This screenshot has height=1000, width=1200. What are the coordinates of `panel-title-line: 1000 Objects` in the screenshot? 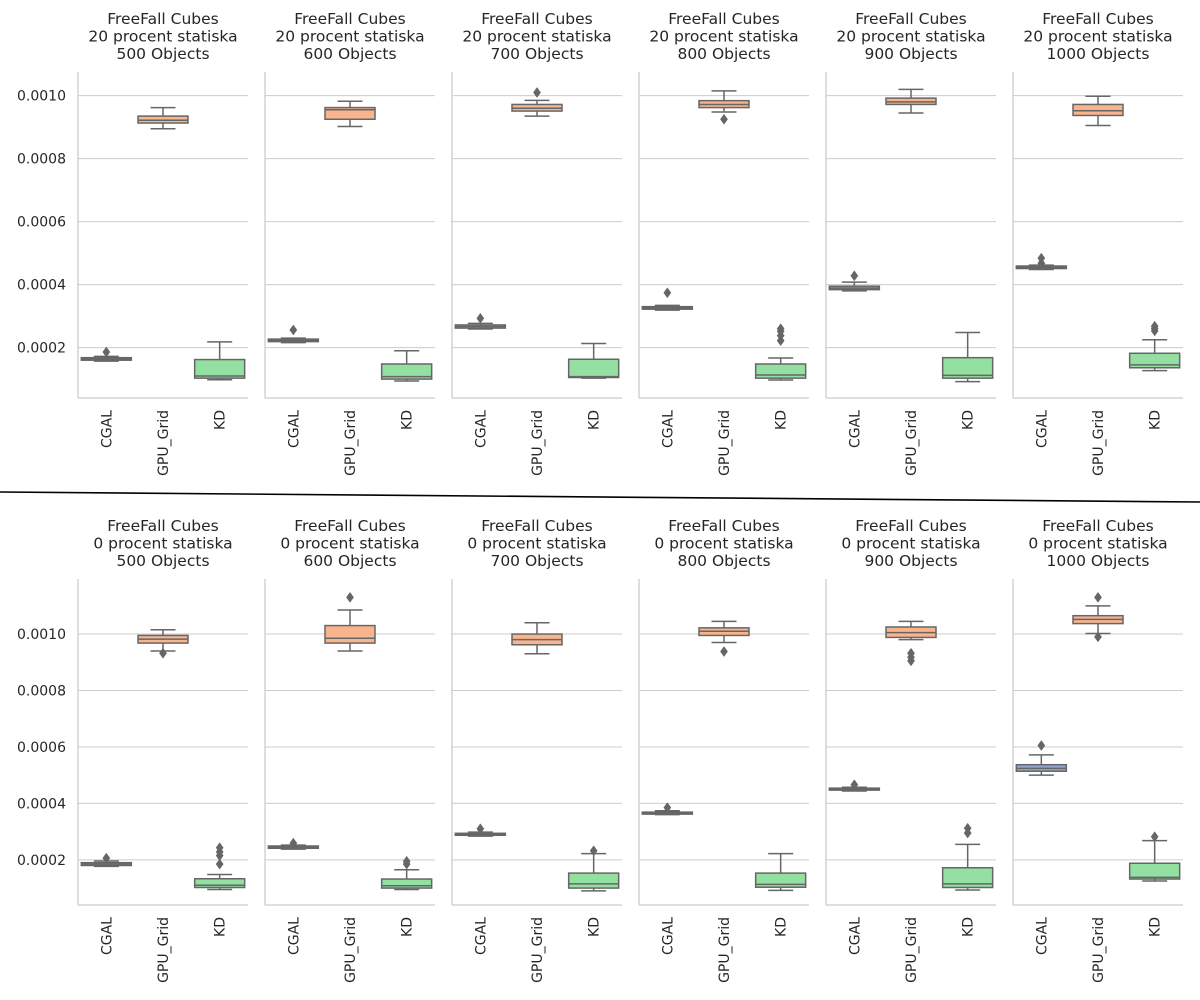 It's located at (1098, 54).